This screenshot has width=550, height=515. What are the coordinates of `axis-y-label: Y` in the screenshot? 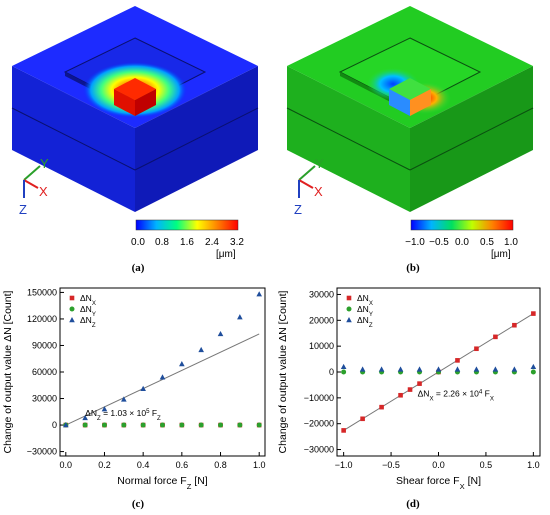 It's located at (319, 163).